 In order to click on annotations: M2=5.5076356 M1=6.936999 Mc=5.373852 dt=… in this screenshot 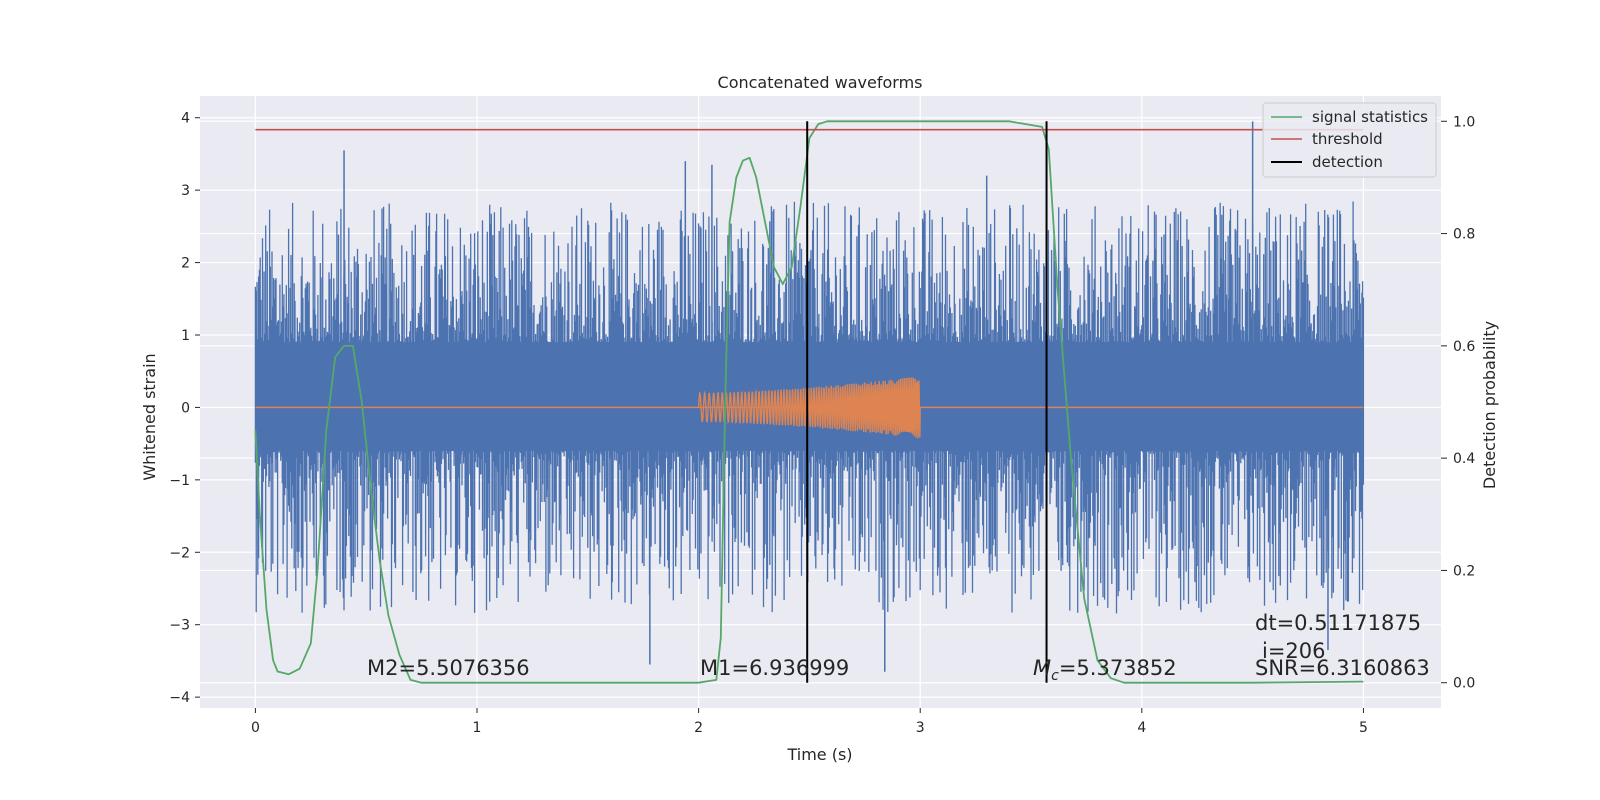, I will do `click(898, 647)`.